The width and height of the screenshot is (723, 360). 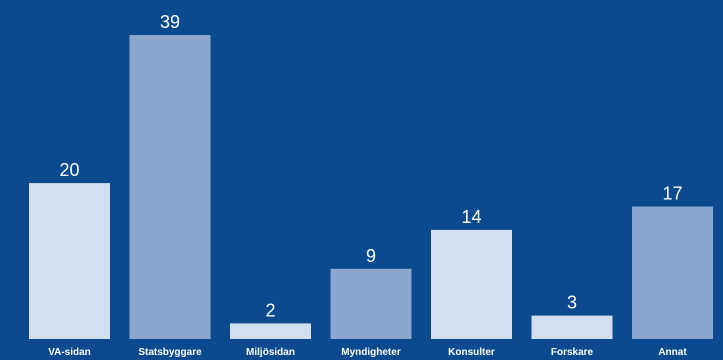 What do you see at coordinates (170, 22) in the screenshot?
I see `value-label-2: 39` at bounding box center [170, 22].